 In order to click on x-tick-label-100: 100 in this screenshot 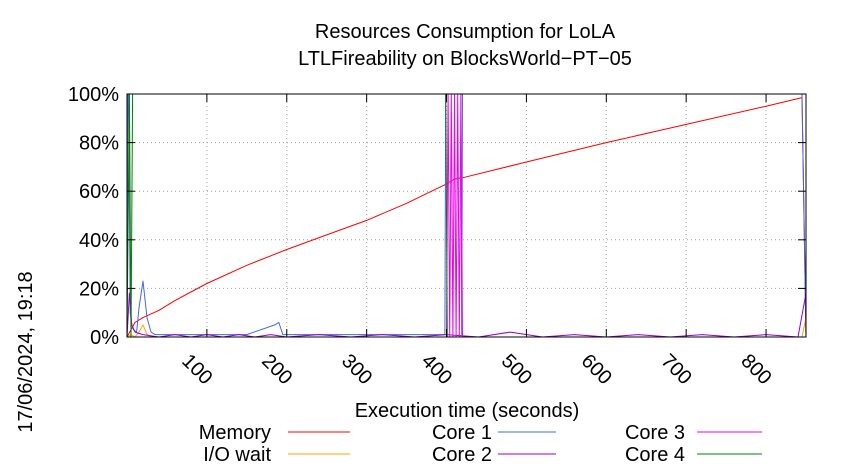, I will do `click(196, 369)`.